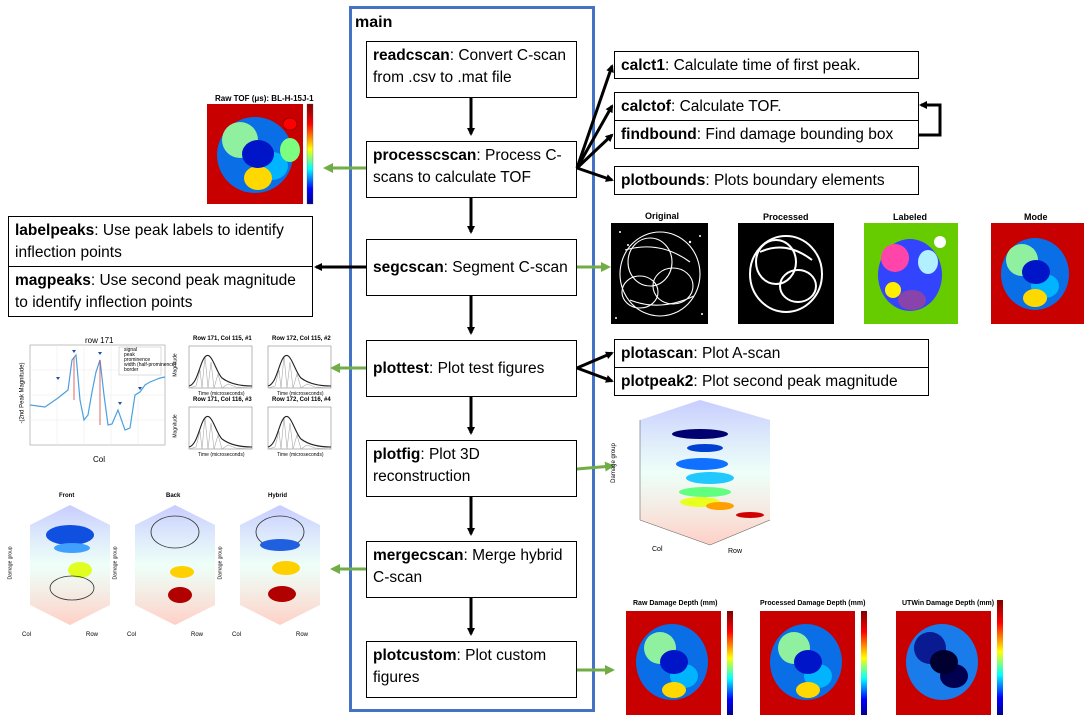  Describe the element at coordinates (221, 394) in the screenshot. I see `ascan-time-label-1: Time (microseconds)` at that location.